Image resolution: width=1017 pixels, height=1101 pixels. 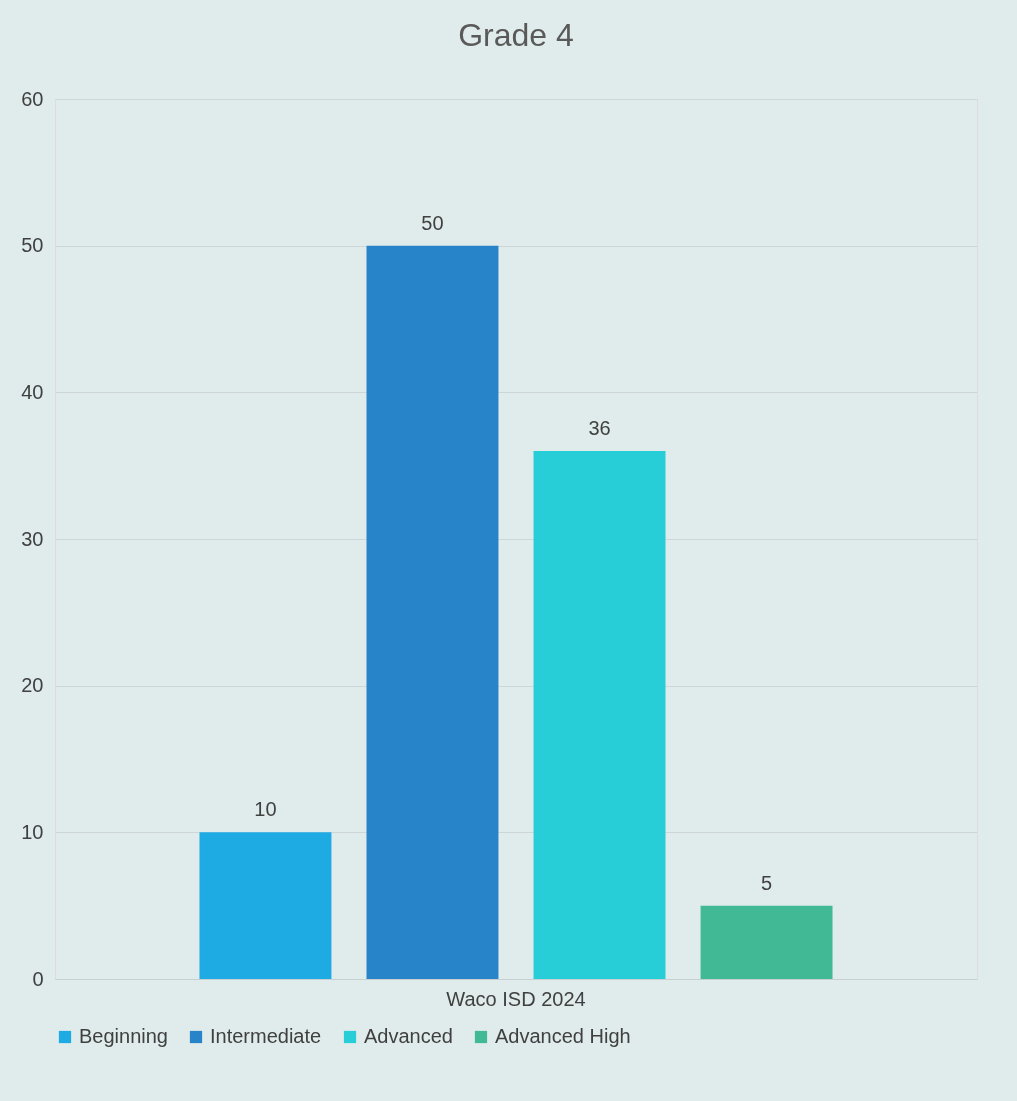 I want to click on y-tick-label: 20, so click(x=32, y=685).